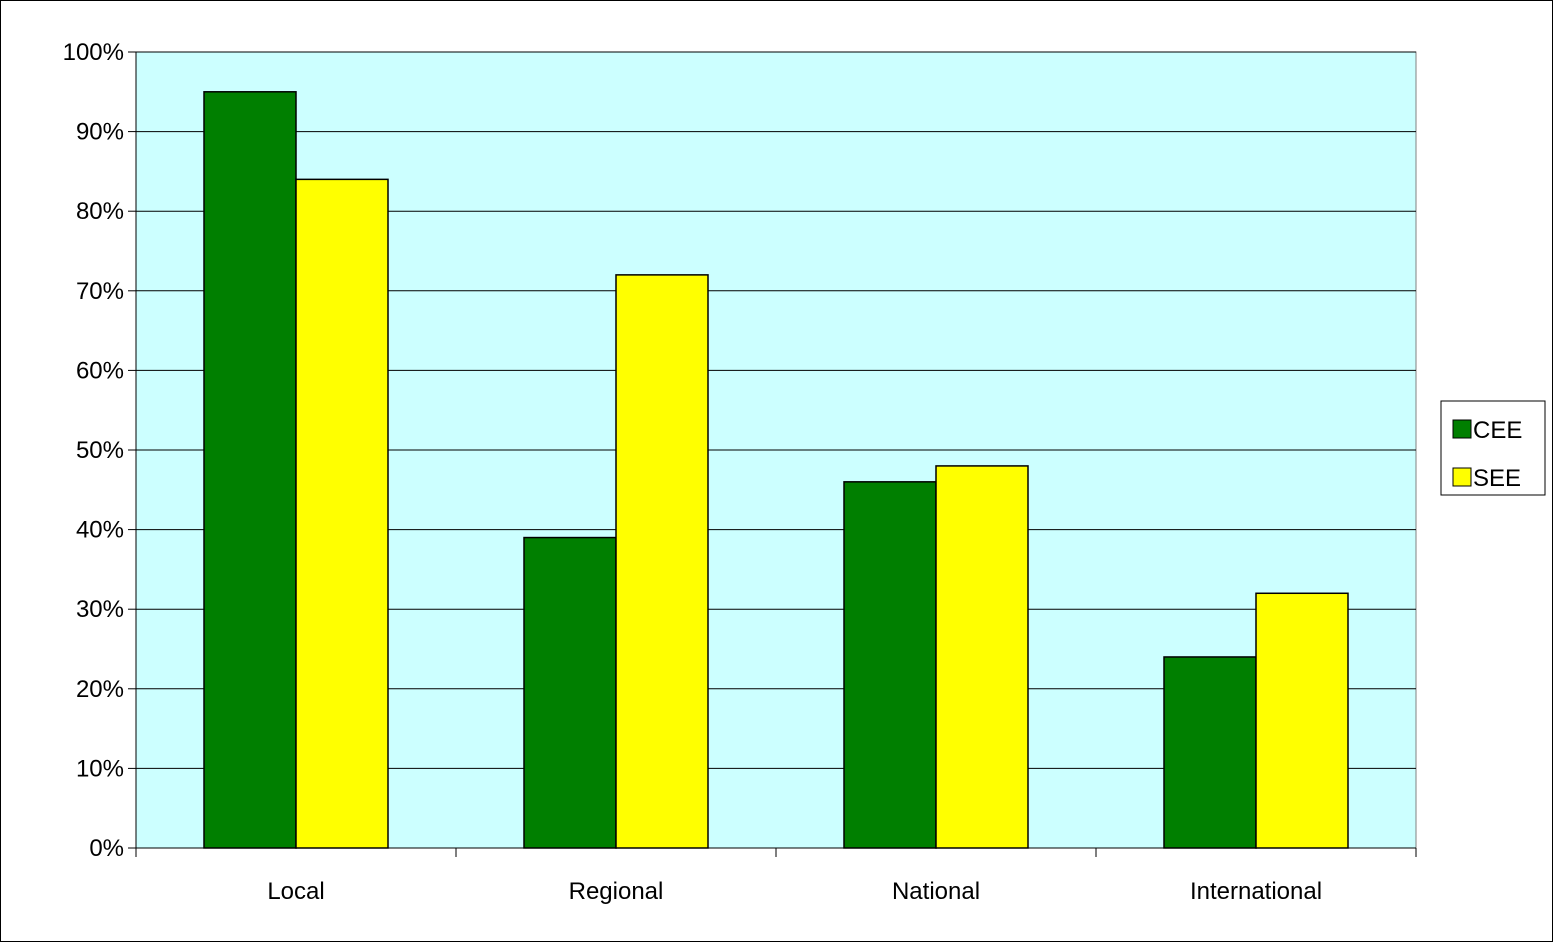 The width and height of the screenshot is (1553, 942). What do you see at coordinates (570, 692) in the screenshot?
I see `bar-cee-regional` at bounding box center [570, 692].